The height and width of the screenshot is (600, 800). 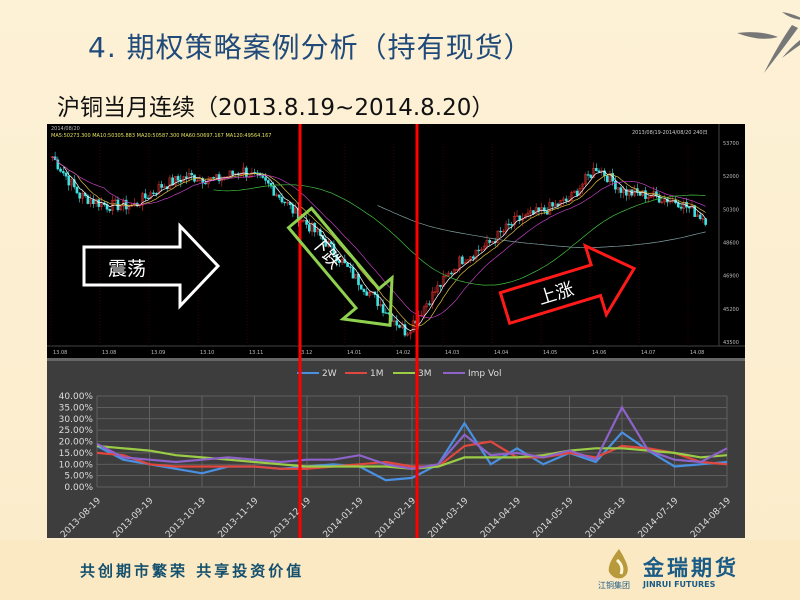 What do you see at coordinates (78, 477) in the screenshot?
I see `y-tick-label: 5.00%` at bounding box center [78, 477].